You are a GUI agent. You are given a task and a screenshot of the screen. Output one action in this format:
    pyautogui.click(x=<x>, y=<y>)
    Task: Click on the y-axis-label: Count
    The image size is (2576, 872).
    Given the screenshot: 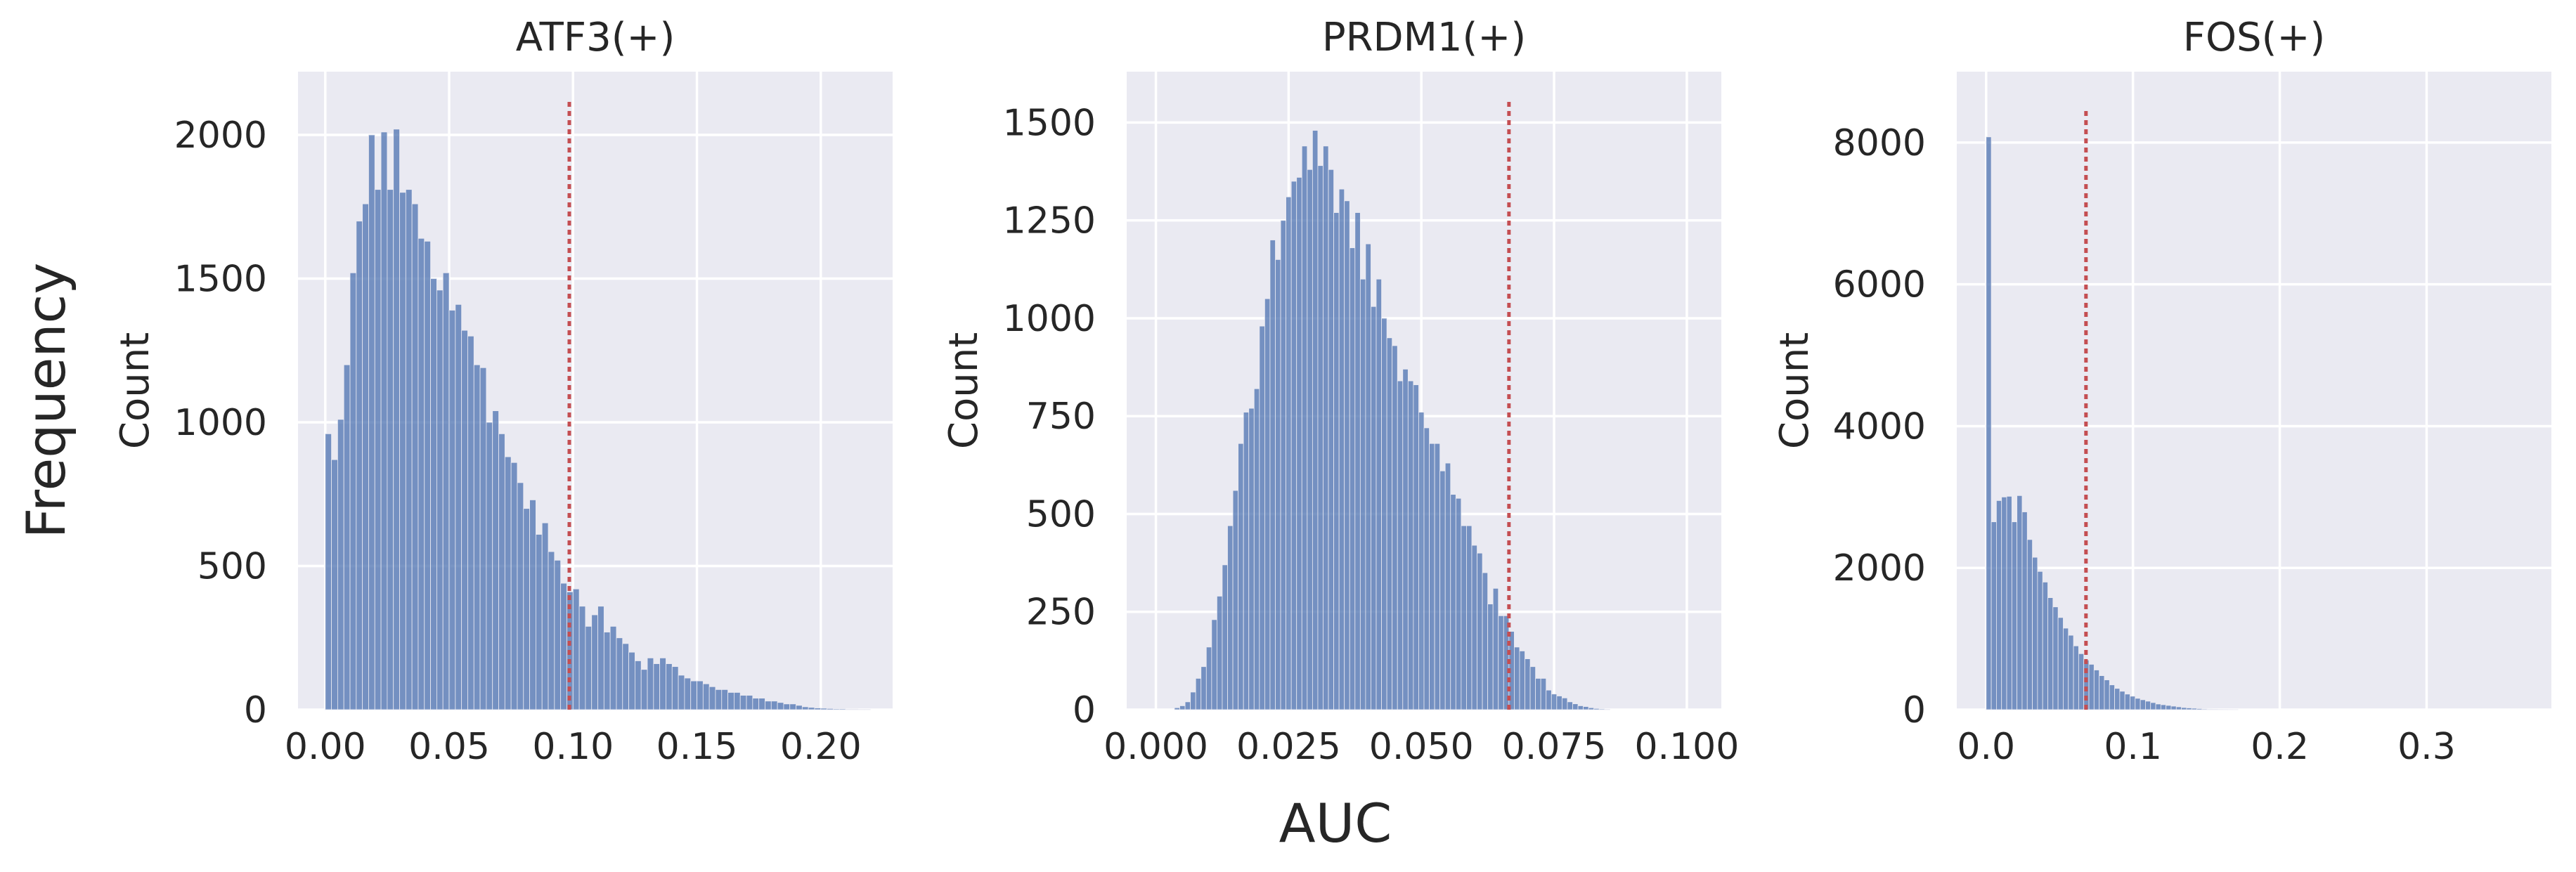 What is the action you would take?
    pyautogui.click(x=1795, y=391)
    